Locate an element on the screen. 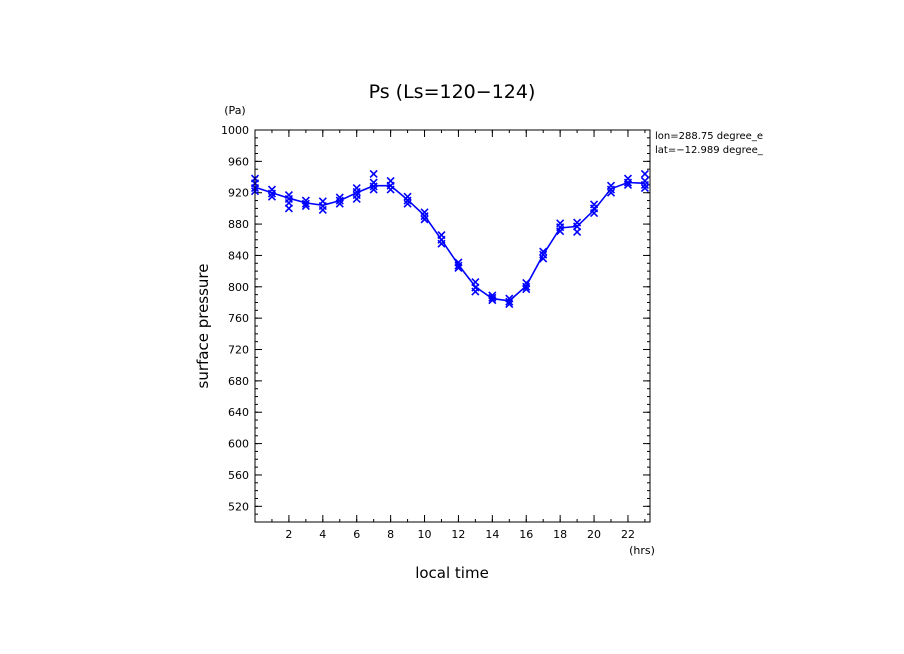  x-tick-label: 8 is located at coordinates (390, 534).